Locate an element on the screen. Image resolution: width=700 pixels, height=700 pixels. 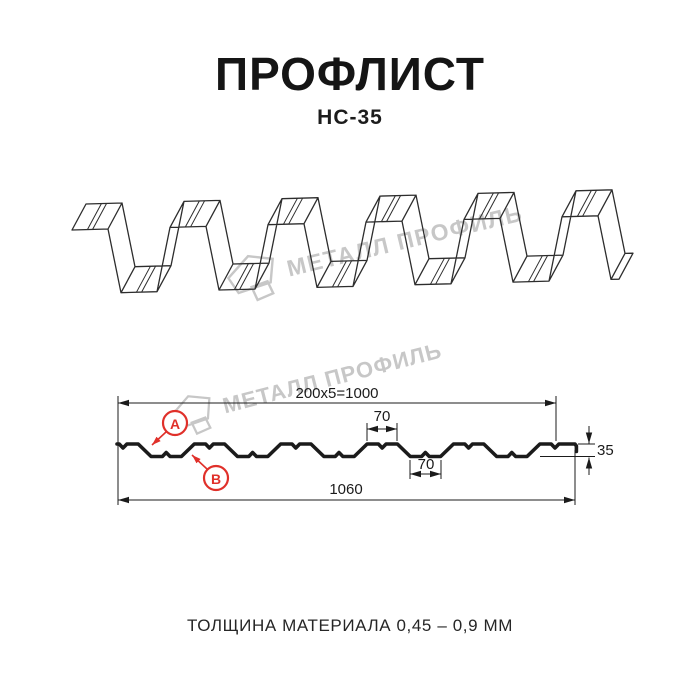
profile-code-subtitle: НС-35 is located at coordinates (350, 118).